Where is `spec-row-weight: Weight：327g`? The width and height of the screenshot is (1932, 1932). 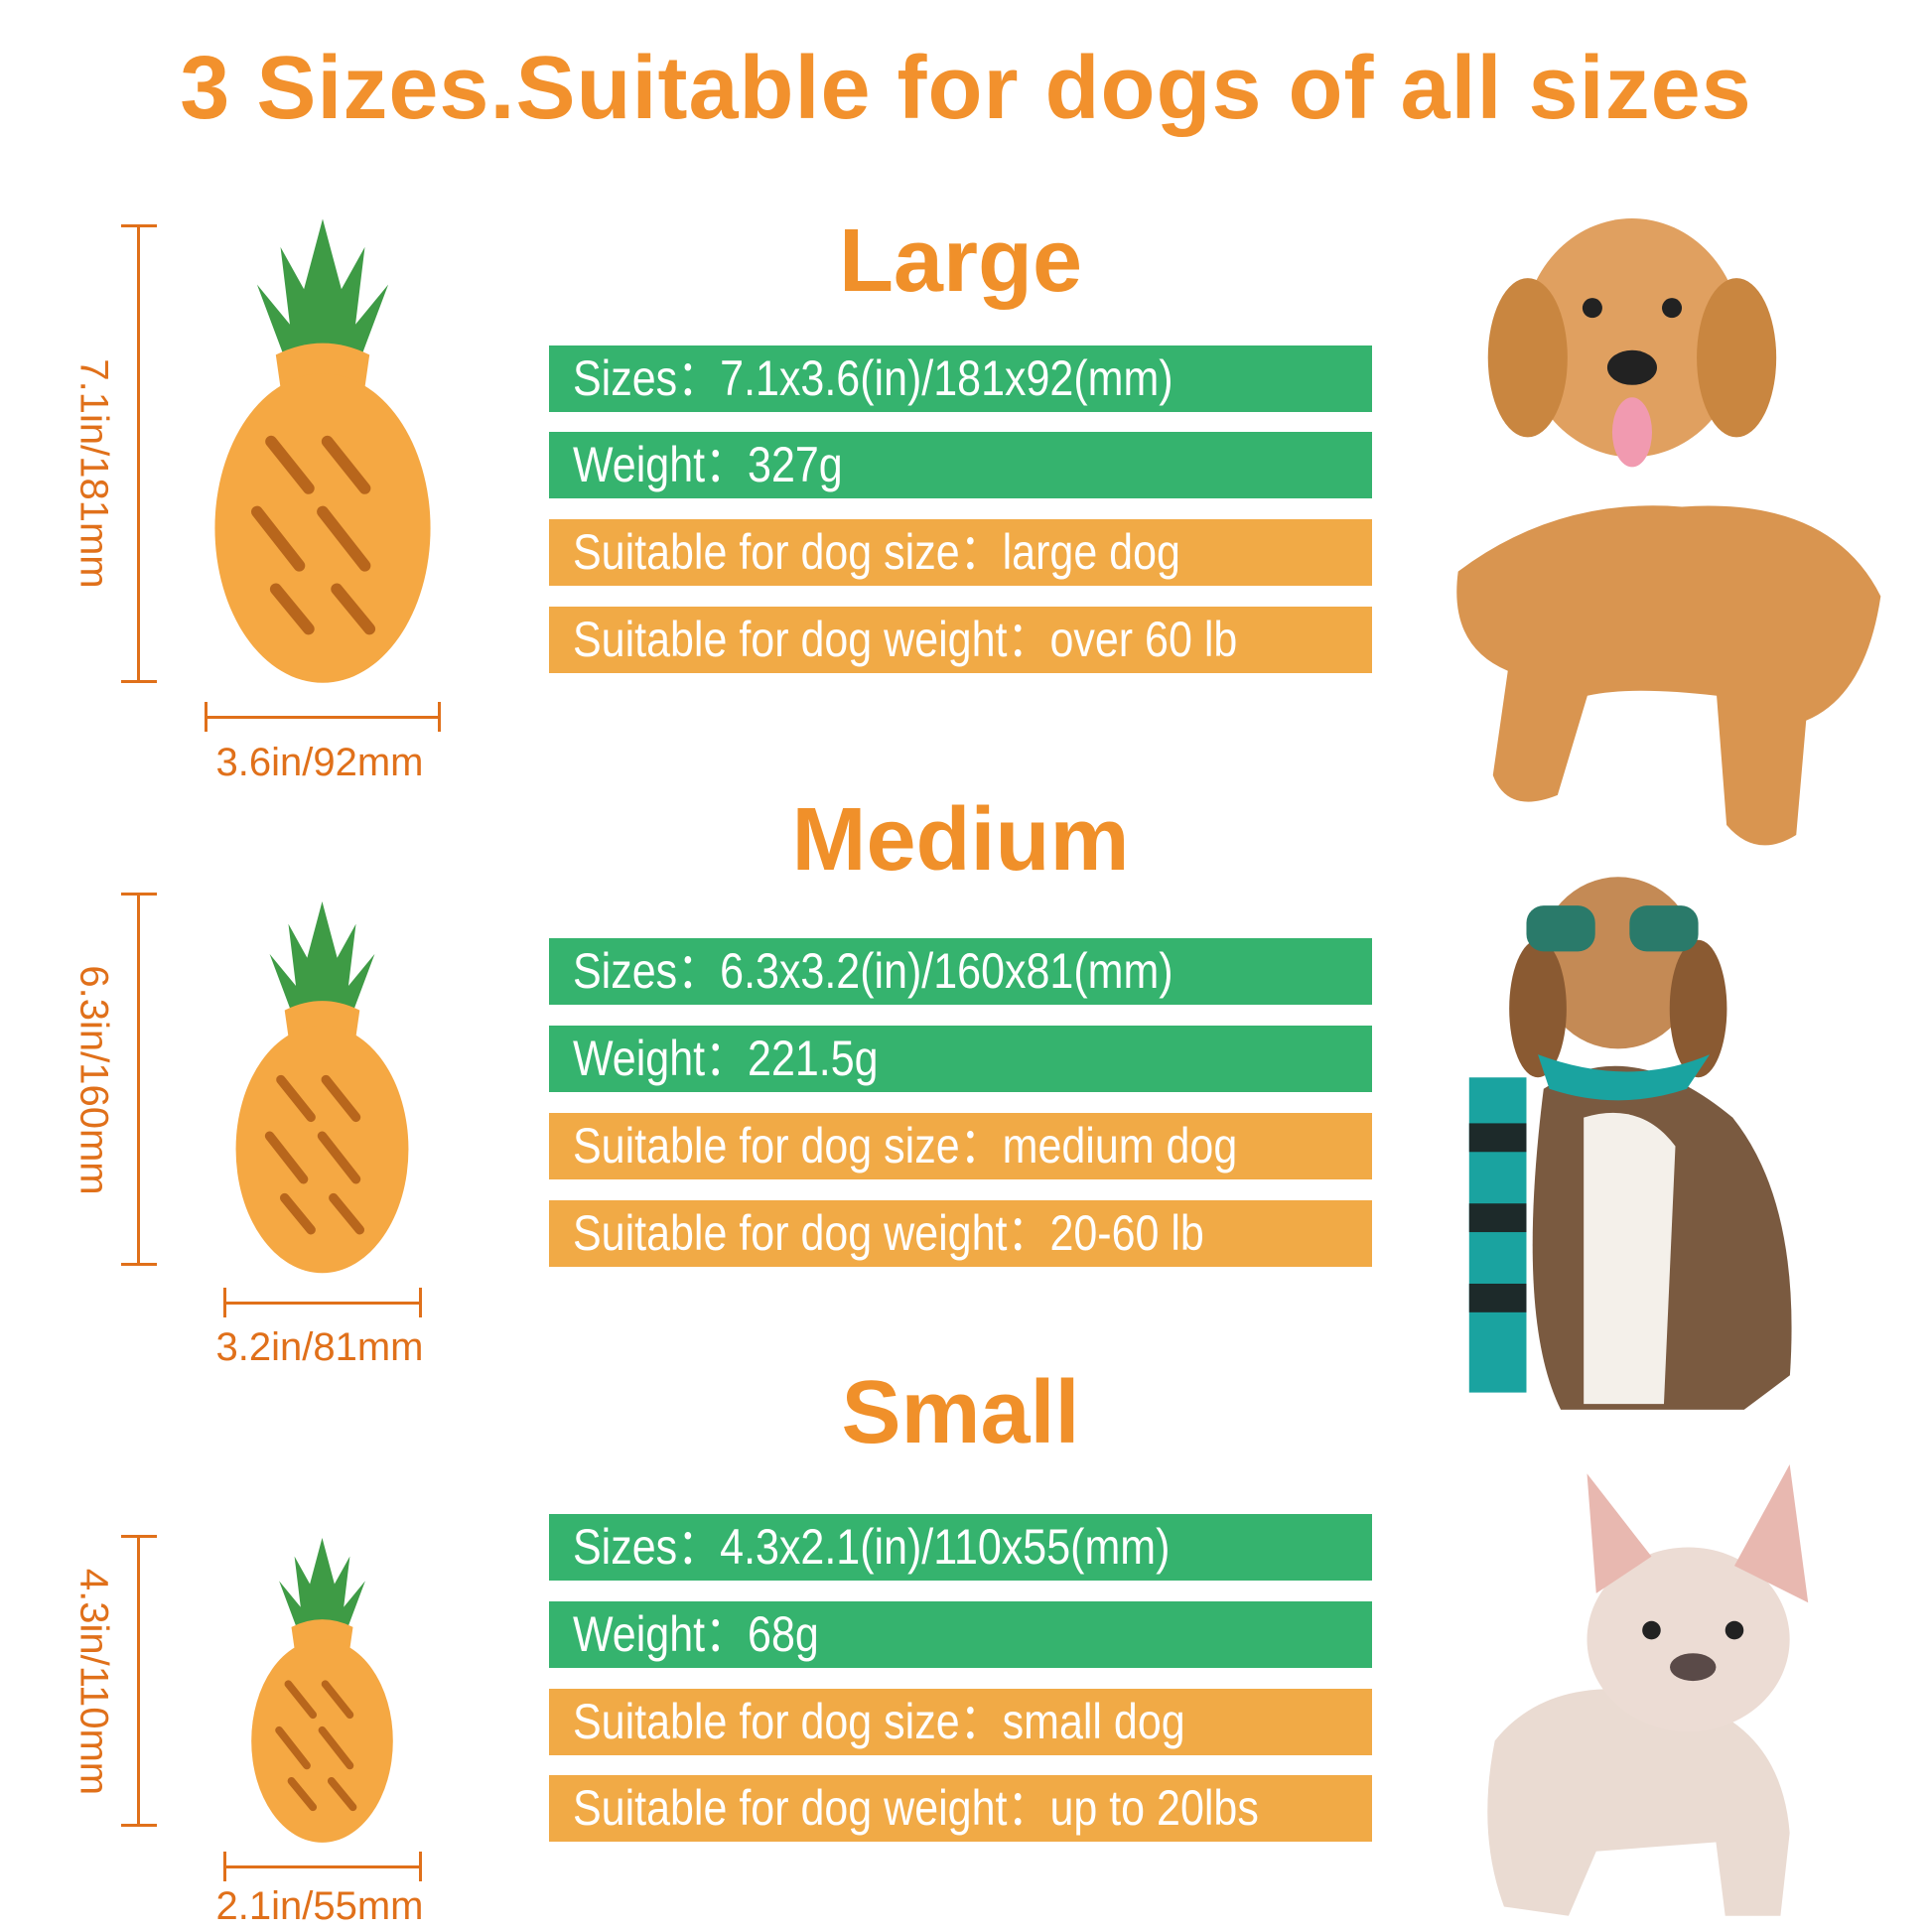
spec-row-weight: Weight：327g is located at coordinates (961, 465).